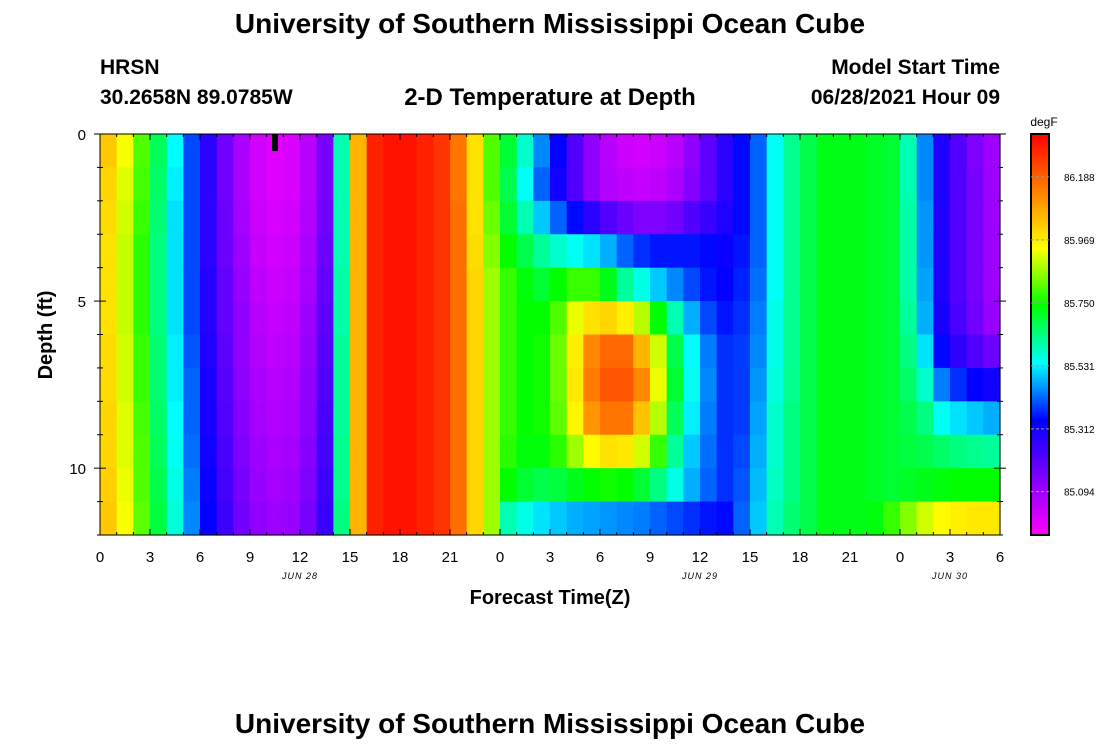 This screenshot has height=750, width=1100. I want to click on station-coordinates: 30.2658N 89.0785W, so click(196, 97).